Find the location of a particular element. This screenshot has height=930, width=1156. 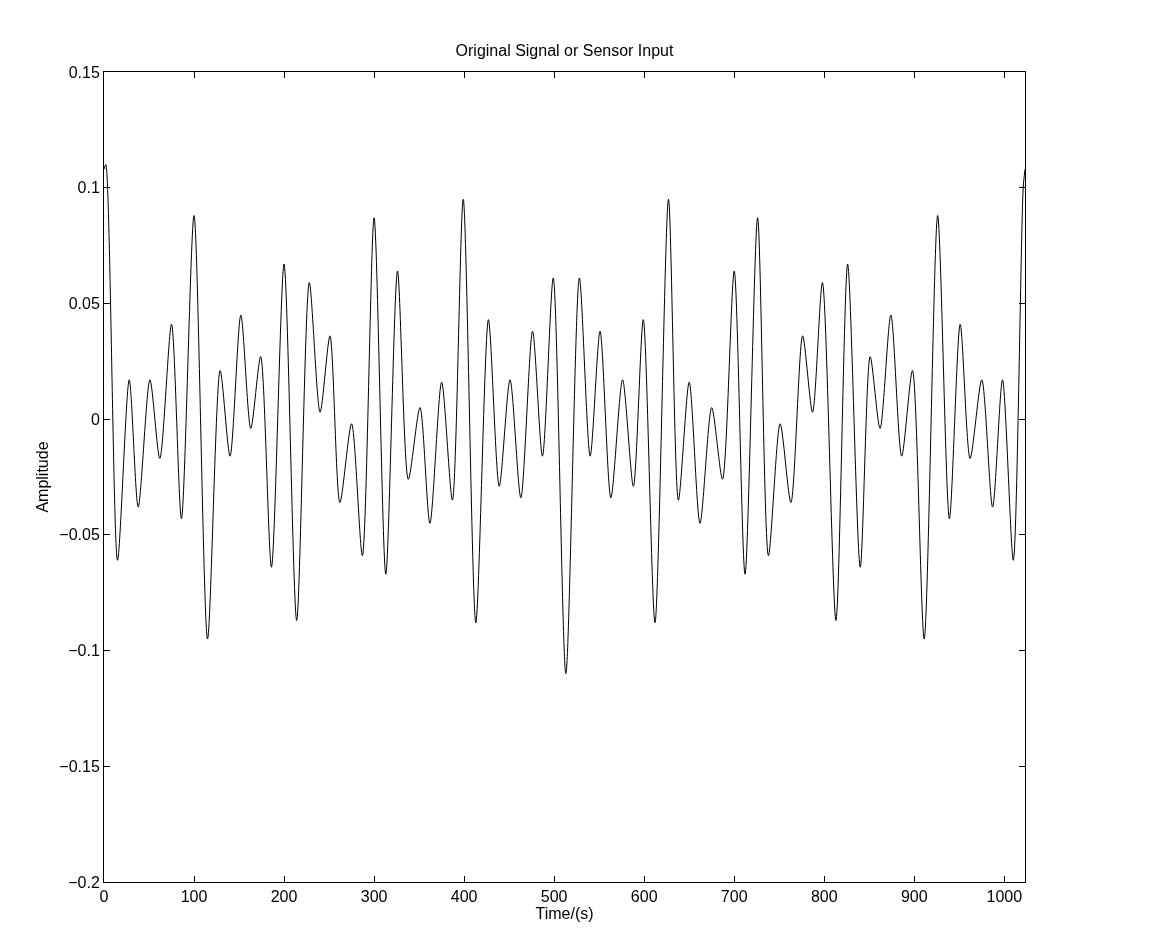

x-tick-label: 1000 is located at coordinates (1004, 897).